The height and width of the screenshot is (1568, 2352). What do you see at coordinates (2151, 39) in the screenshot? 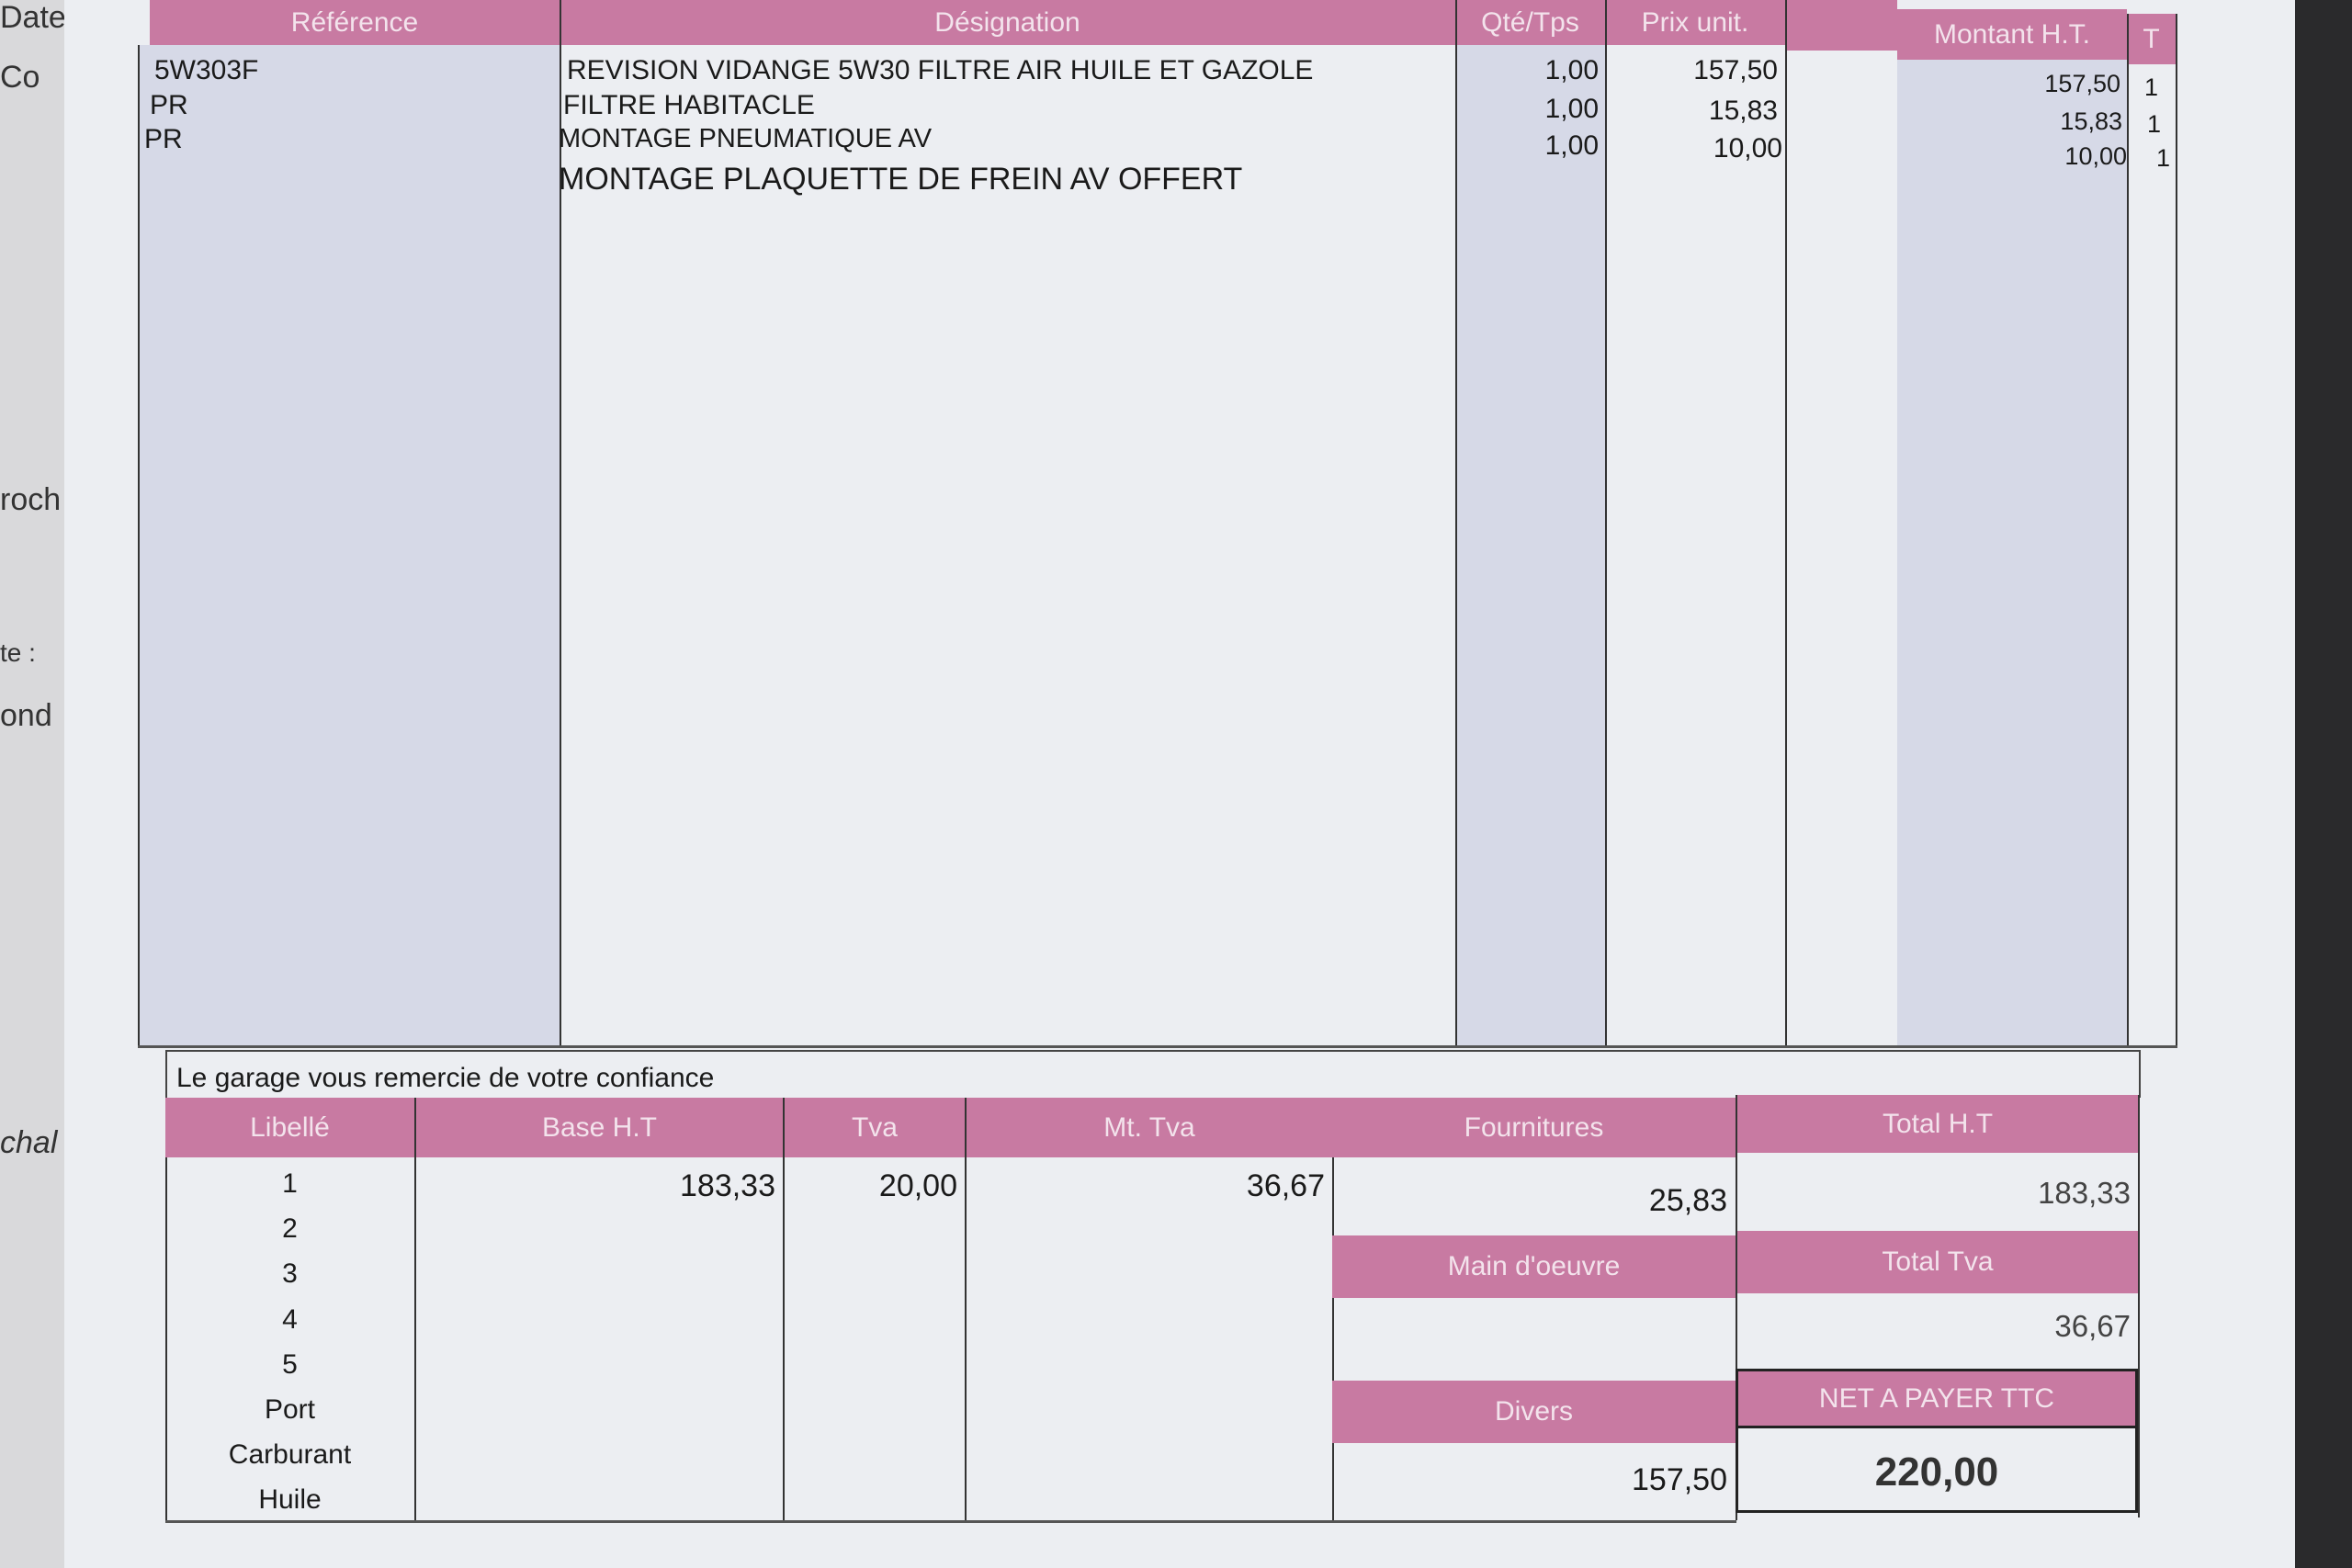
I see `header-t: T` at bounding box center [2151, 39].